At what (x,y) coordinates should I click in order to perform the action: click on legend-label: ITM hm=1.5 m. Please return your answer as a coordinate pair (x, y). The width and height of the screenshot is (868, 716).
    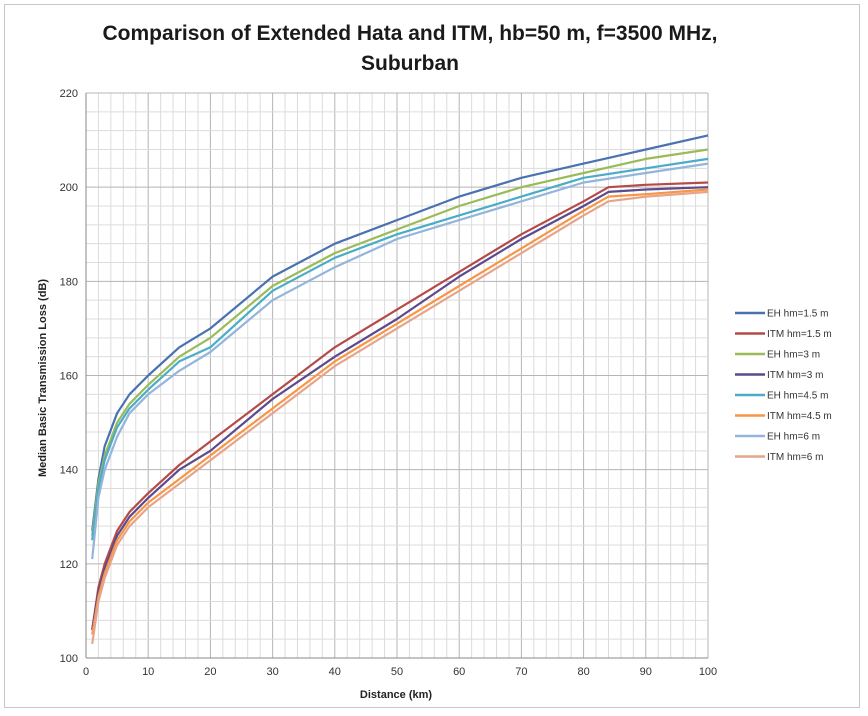
    Looking at the image, I should click on (799, 334).